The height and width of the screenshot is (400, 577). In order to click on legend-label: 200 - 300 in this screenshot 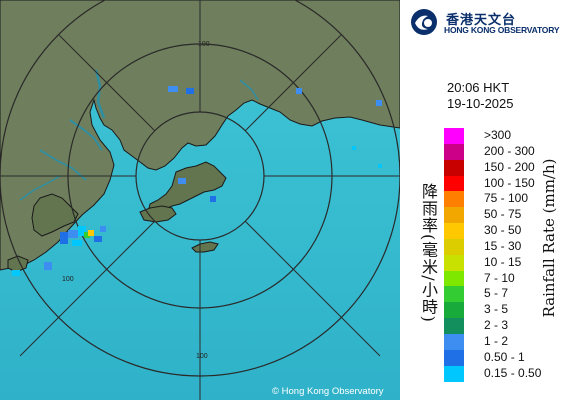, I will do `click(509, 150)`.